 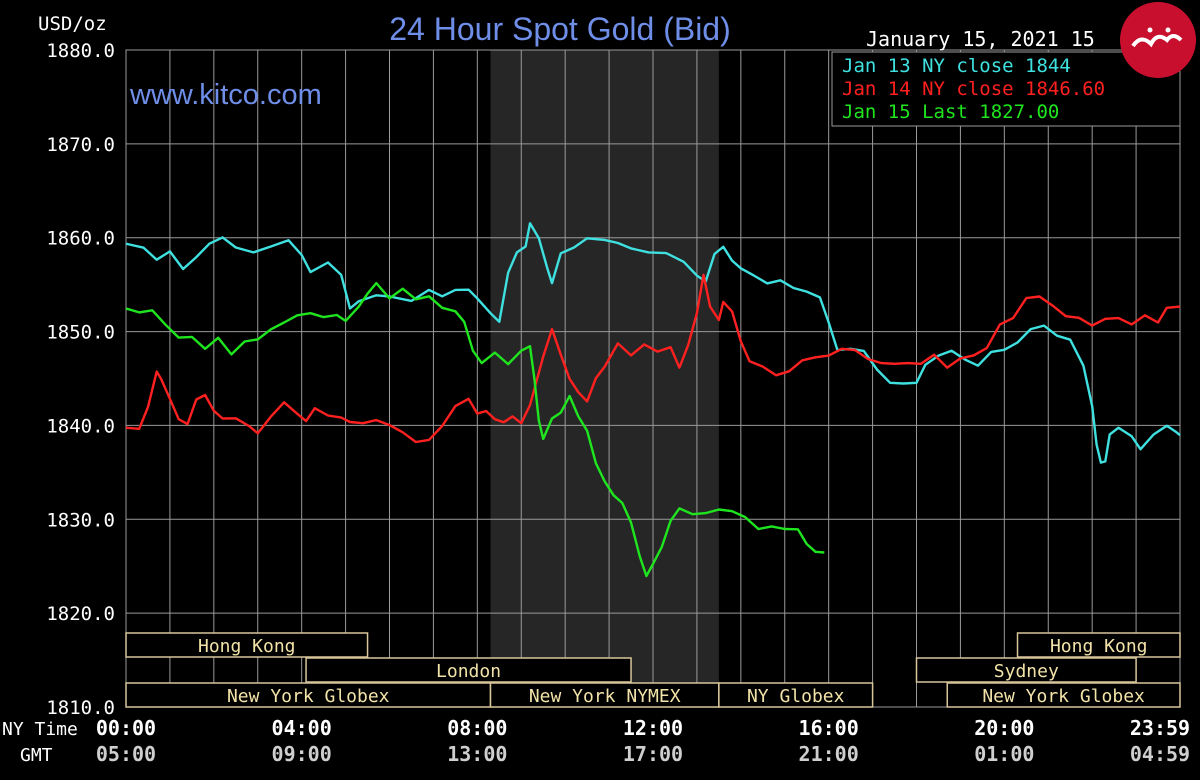 I want to click on session-label: NY Globex, so click(x=796, y=696).